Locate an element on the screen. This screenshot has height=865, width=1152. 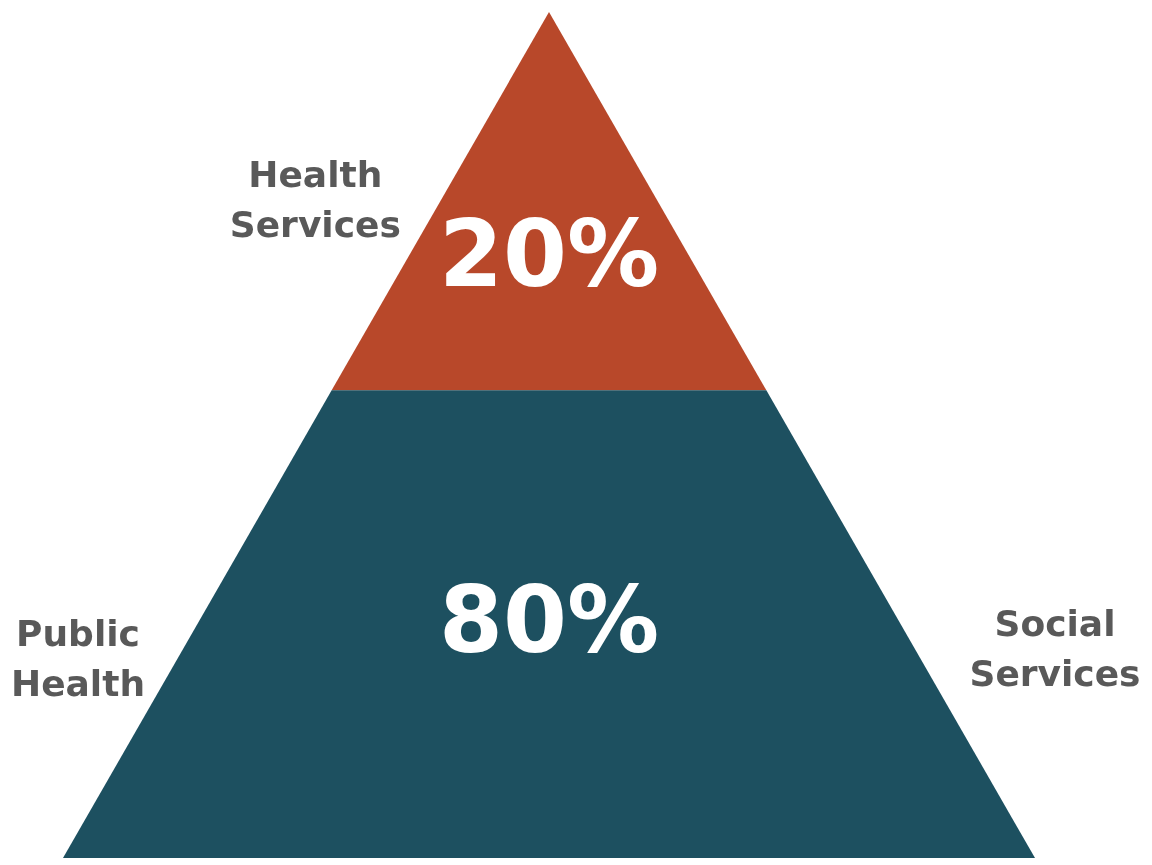
text: Public Health is located at coordinates (78, 658).